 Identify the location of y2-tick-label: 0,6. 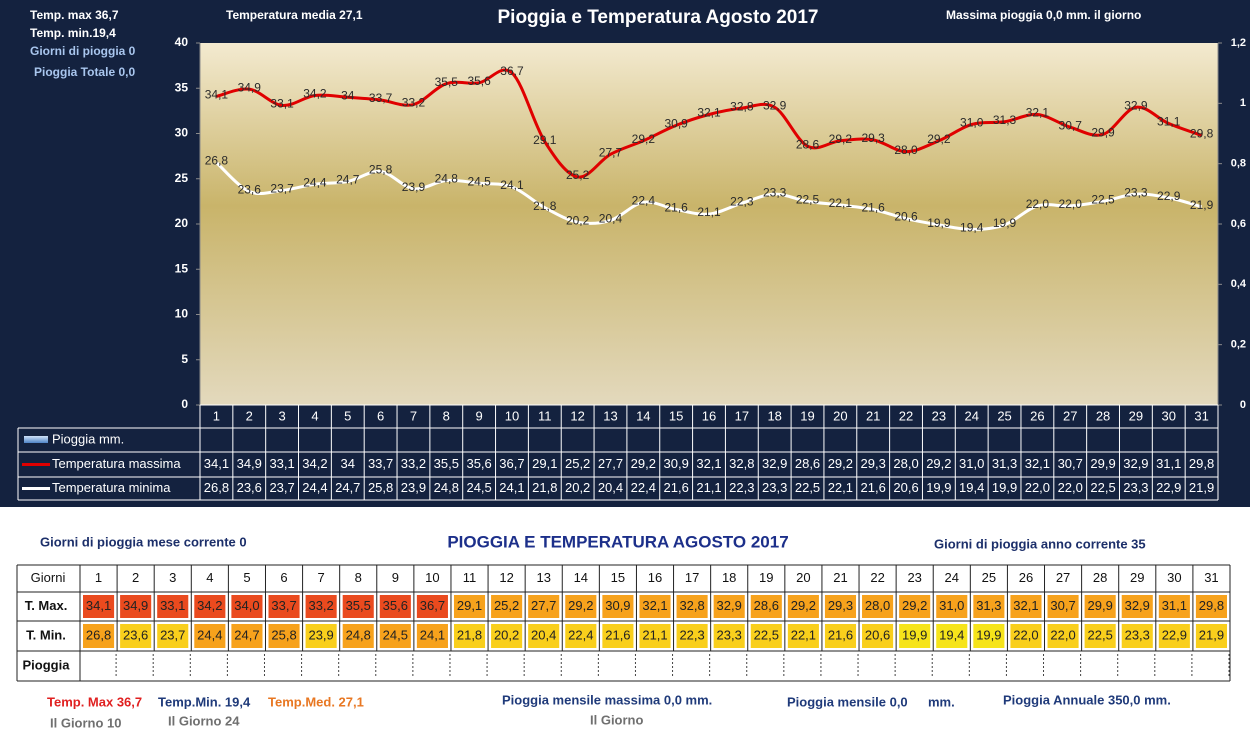
(1238, 224).